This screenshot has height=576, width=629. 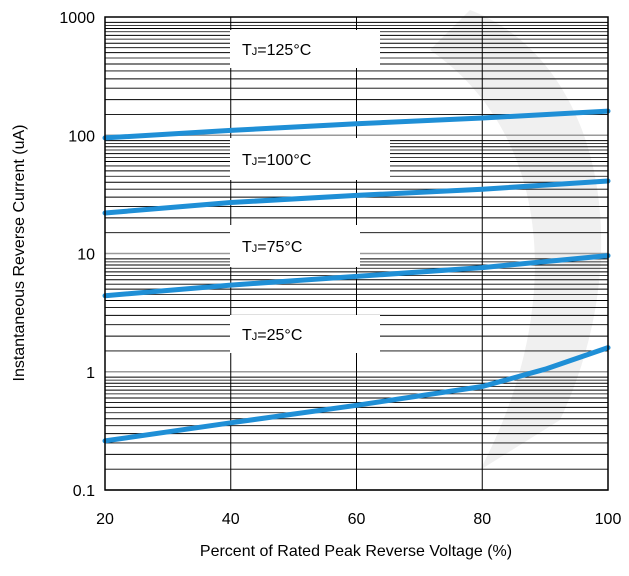 What do you see at coordinates (84, 491) in the screenshot?
I see `y-tick-label: 0.1` at bounding box center [84, 491].